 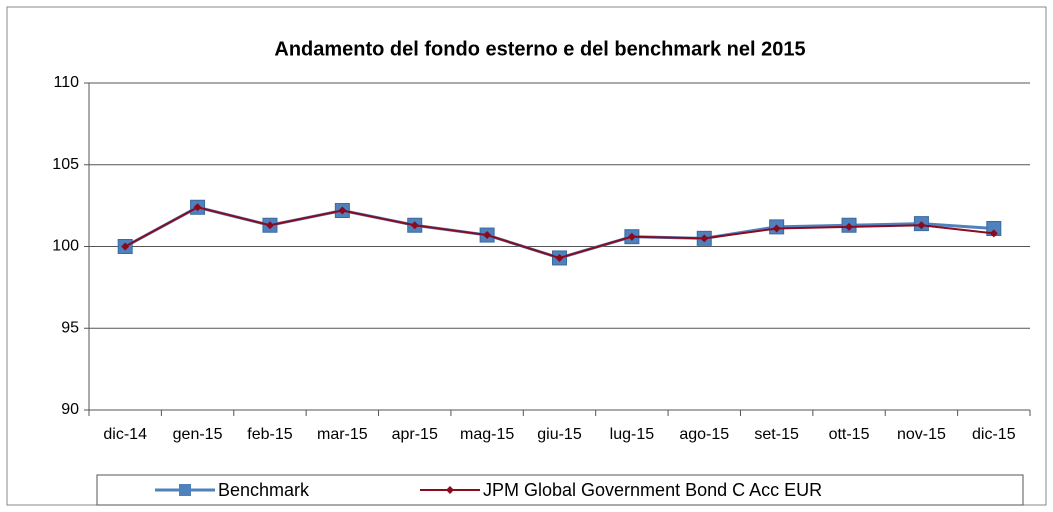 I want to click on y-tick-label: 105, so click(x=65, y=164).